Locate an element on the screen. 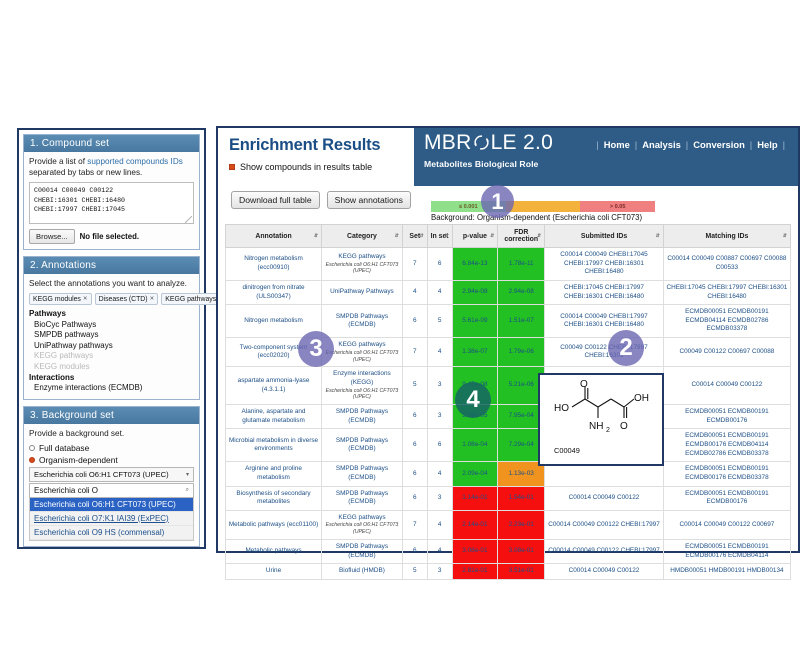  annotation-option-biocyc: BioCyc Pathways is located at coordinates (65, 324).